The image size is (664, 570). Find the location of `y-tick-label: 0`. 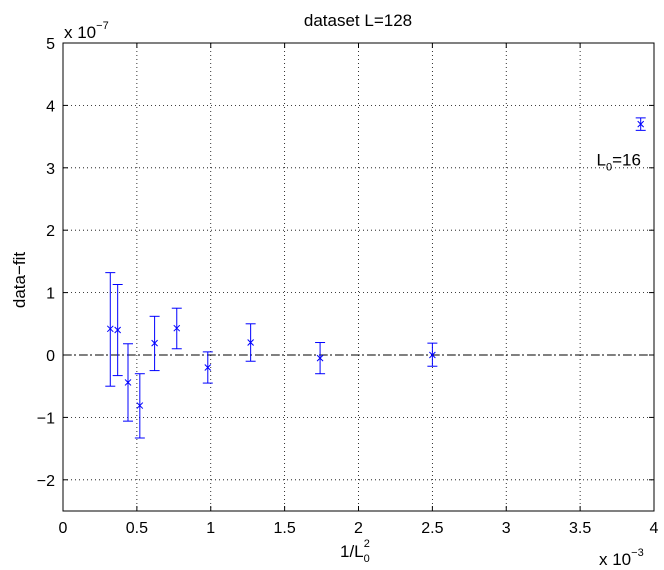

y-tick-label: 0 is located at coordinates (50, 356).